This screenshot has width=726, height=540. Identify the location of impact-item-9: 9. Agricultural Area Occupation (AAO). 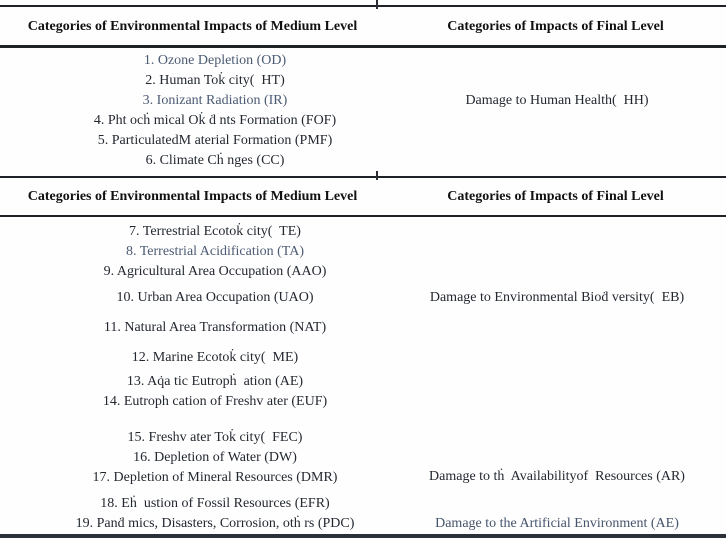
(215, 271).